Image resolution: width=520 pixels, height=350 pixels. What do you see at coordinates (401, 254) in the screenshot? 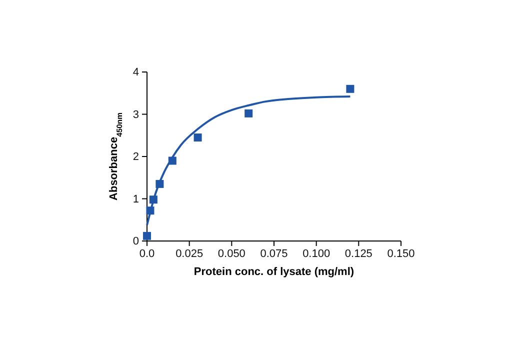
I see `x-tick-label: 0.150` at bounding box center [401, 254].